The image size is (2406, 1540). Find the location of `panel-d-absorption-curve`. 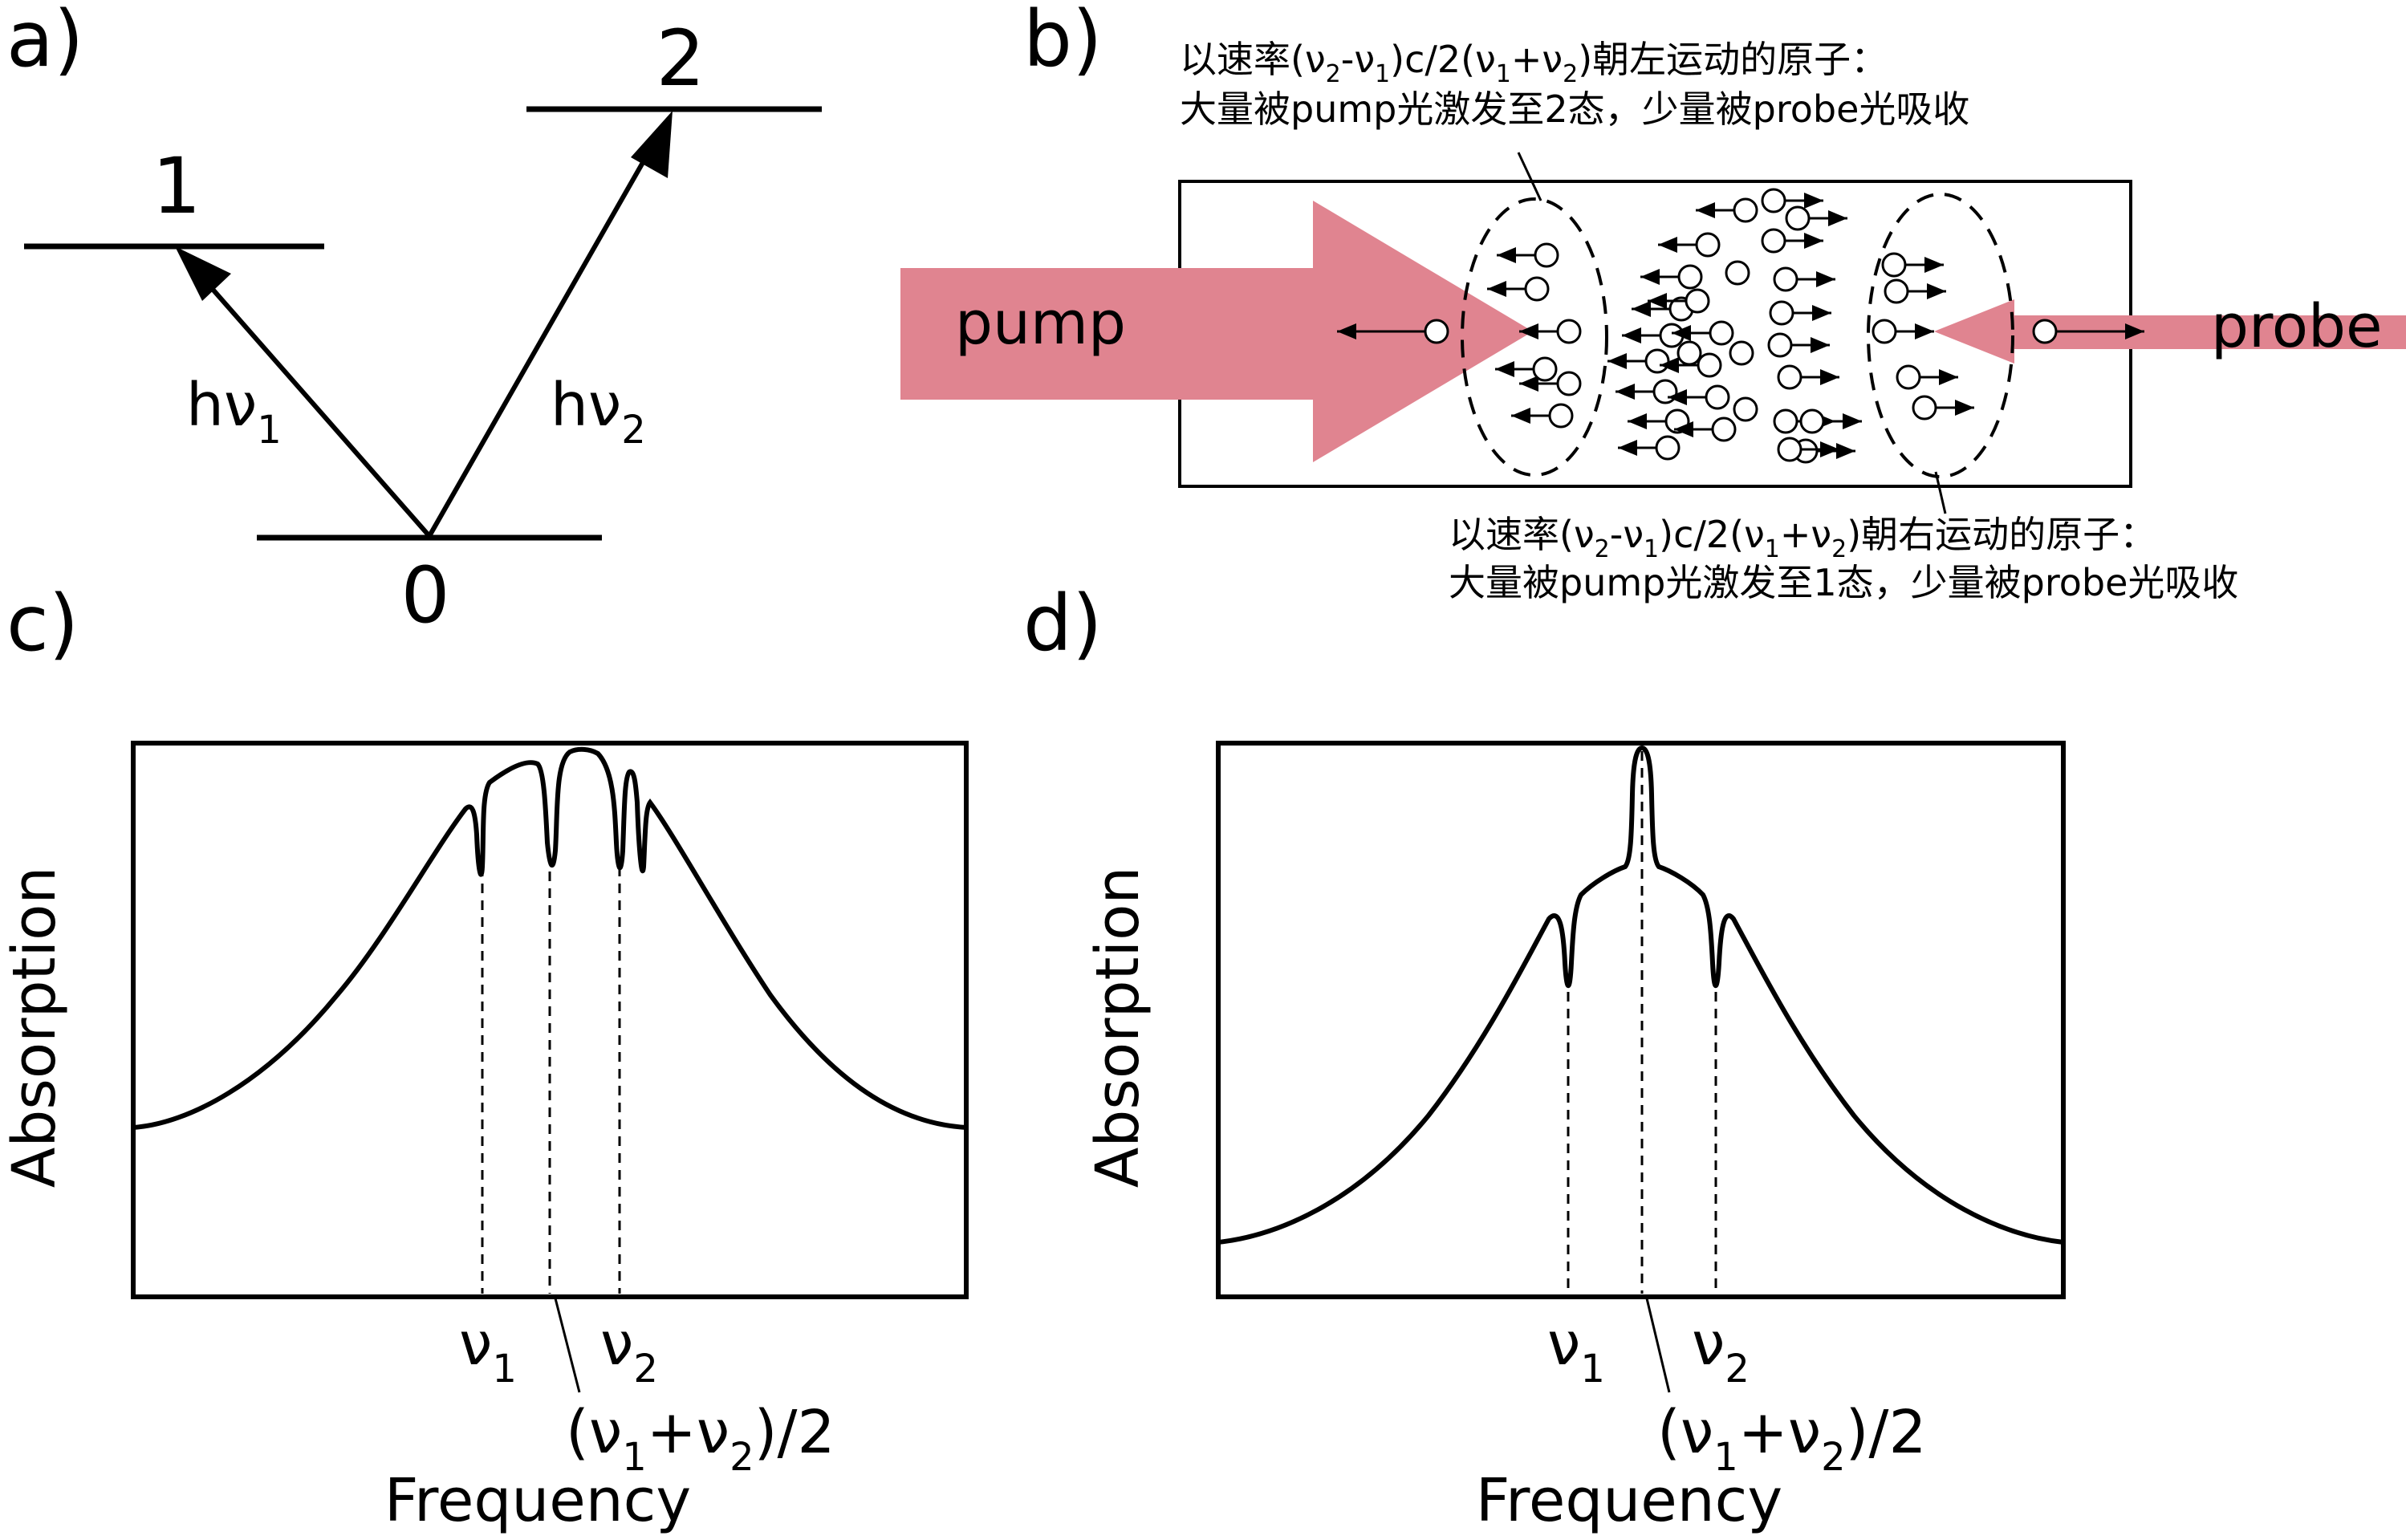

panel-d-absorption-curve is located at coordinates (1640, 995).